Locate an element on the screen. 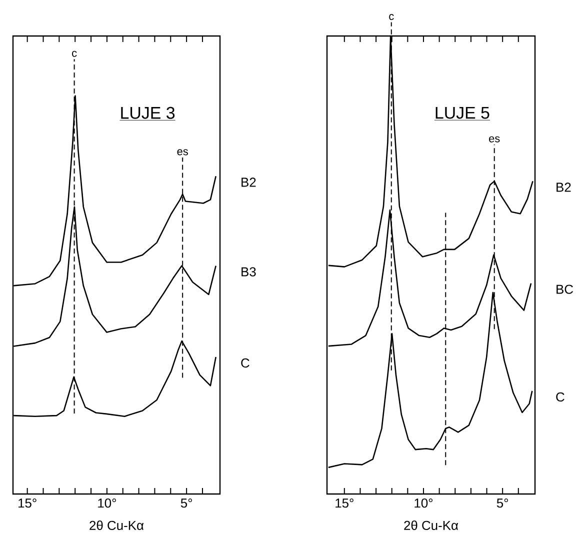  text: LUJE 3 is located at coordinates (148, 112).